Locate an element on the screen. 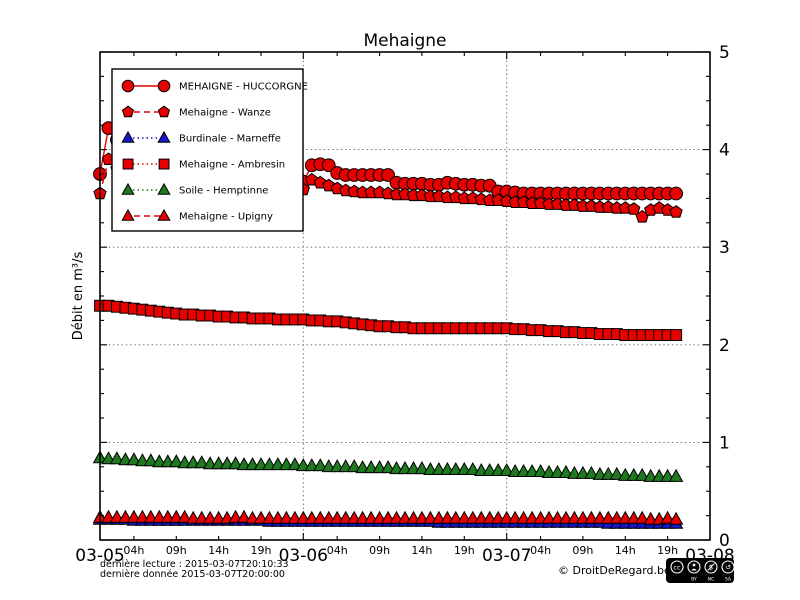 Image resolution: width=800 pixels, height=600 pixels. legend-box is located at coordinates (207, 150).